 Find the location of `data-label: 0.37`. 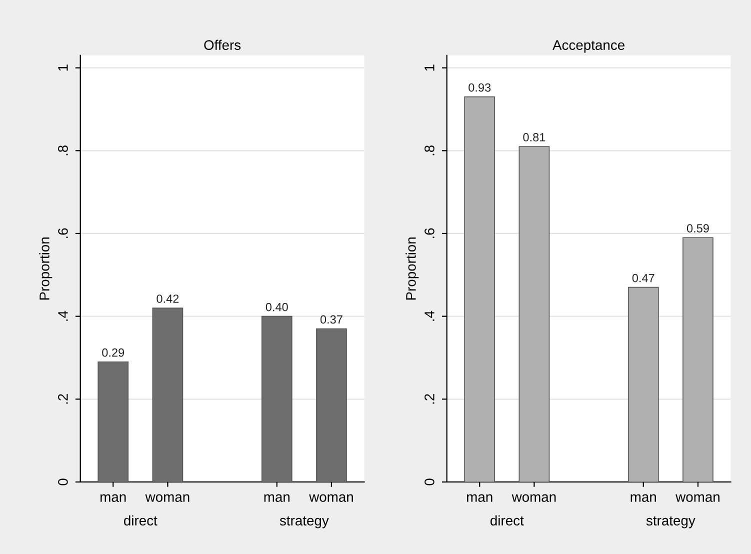

data-label: 0.37 is located at coordinates (331, 319).